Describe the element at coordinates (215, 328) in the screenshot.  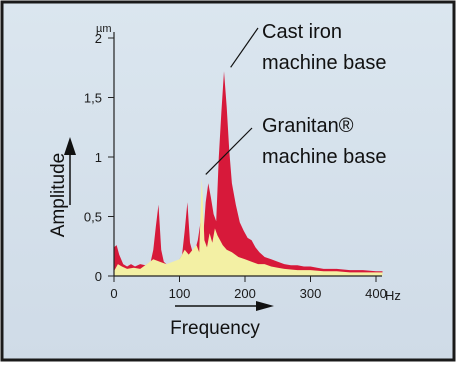
I see `x-axis-title: Frequency` at that location.